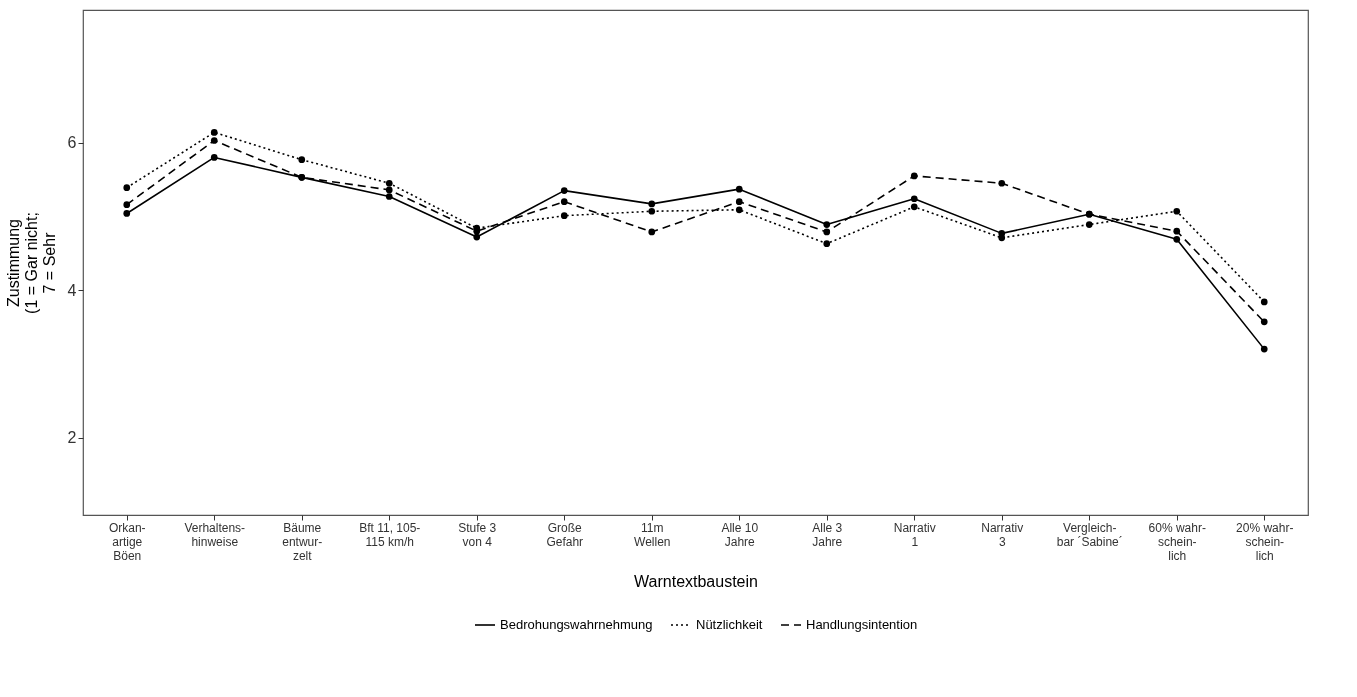  Describe the element at coordinates (72, 290) in the screenshot. I see `y-tick-label: 4` at that location.